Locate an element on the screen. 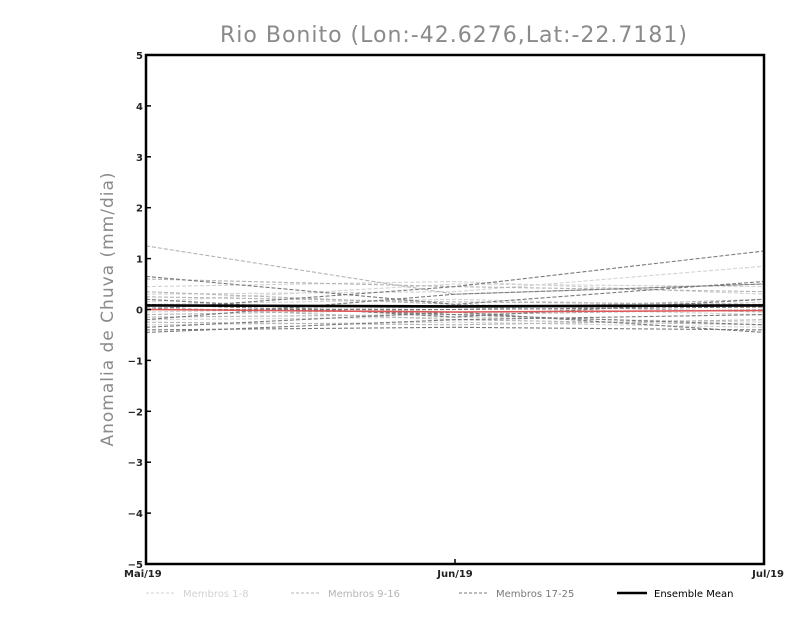 Image resolution: width=800 pixels, height=618 pixels. y-tick-label: −4 is located at coordinates (135, 514).